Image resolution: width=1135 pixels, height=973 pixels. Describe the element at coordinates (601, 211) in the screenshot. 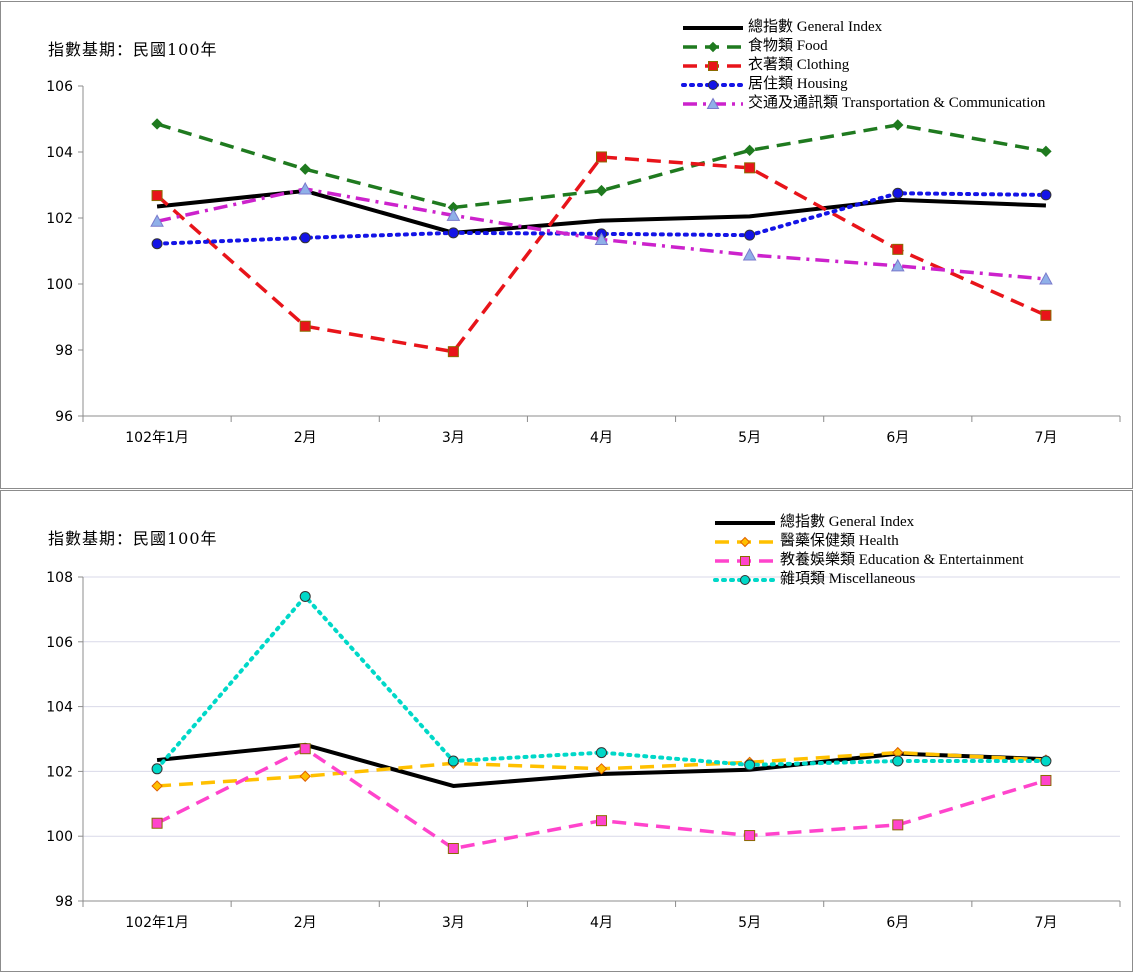

I see `series-line-general-index` at that location.